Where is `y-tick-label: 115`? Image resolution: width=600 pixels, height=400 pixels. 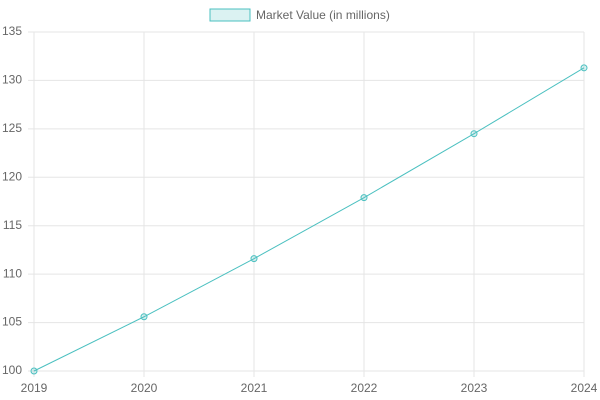
y-tick-label: 115 is located at coordinates (12, 225).